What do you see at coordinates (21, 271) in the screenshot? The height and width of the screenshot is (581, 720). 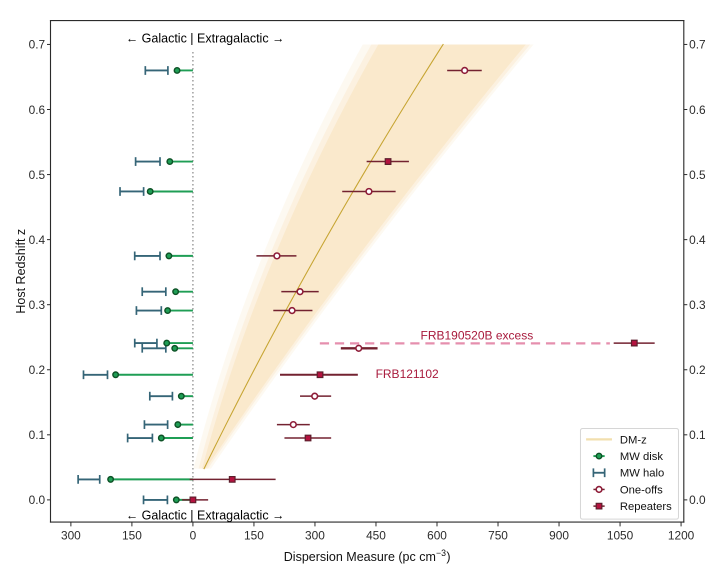 I see `svg-text: Host Redshift z` at bounding box center [21, 271].